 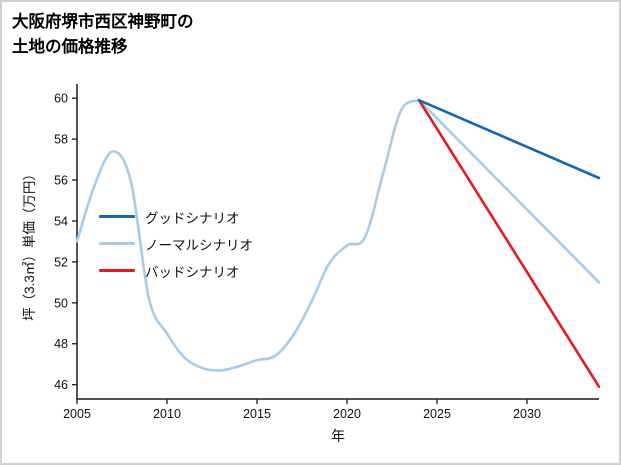 What do you see at coordinates (437, 414) in the screenshot?
I see `x-tick-label: 2025` at bounding box center [437, 414].